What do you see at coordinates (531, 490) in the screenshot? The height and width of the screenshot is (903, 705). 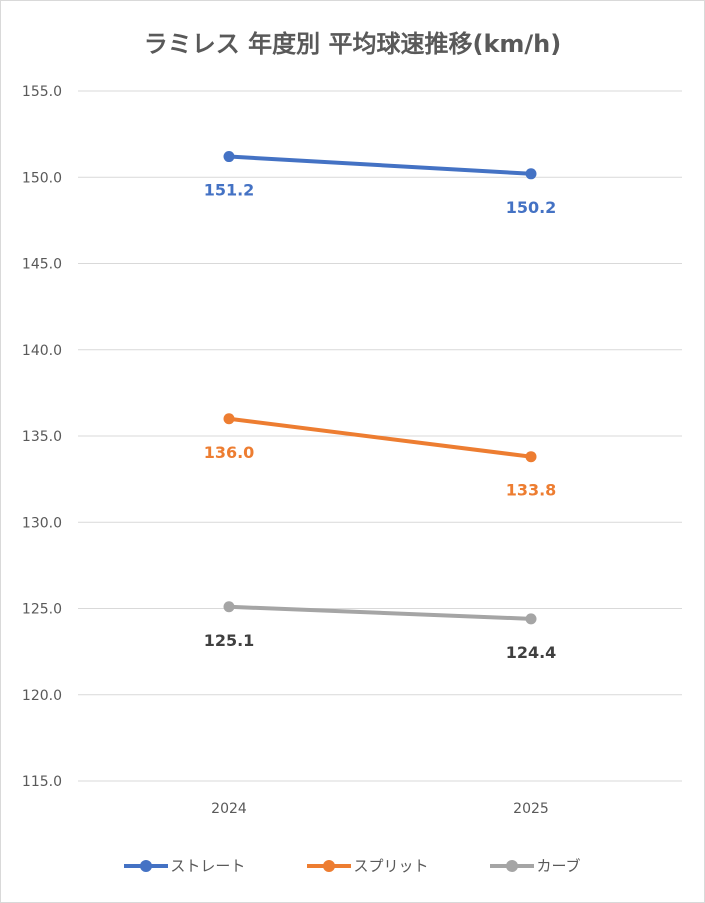 I see `data-label: 133.8` at bounding box center [531, 490].